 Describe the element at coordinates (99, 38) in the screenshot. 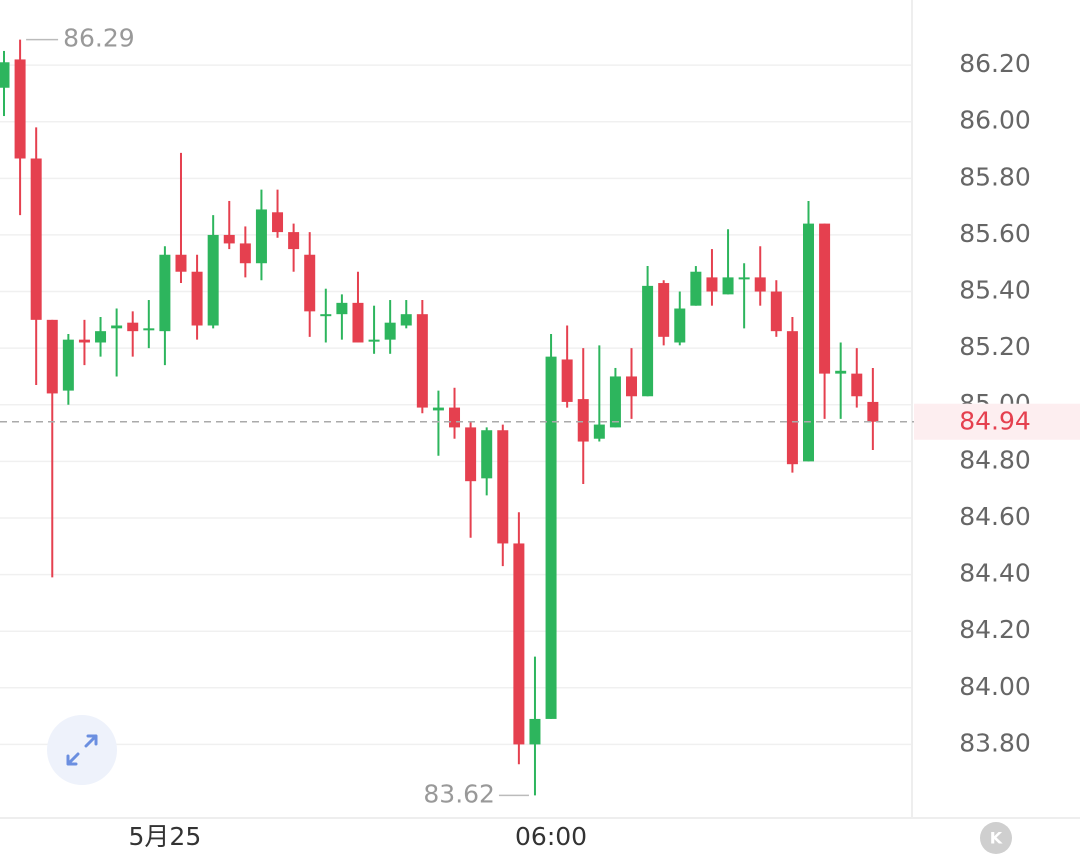

I see `max-marker-label: 86.29` at that location.